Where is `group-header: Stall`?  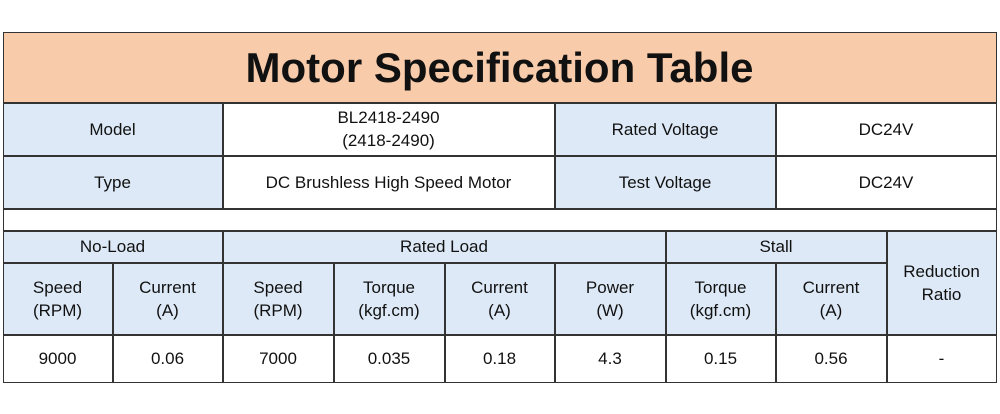 group-header: Stall is located at coordinates (776, 246).